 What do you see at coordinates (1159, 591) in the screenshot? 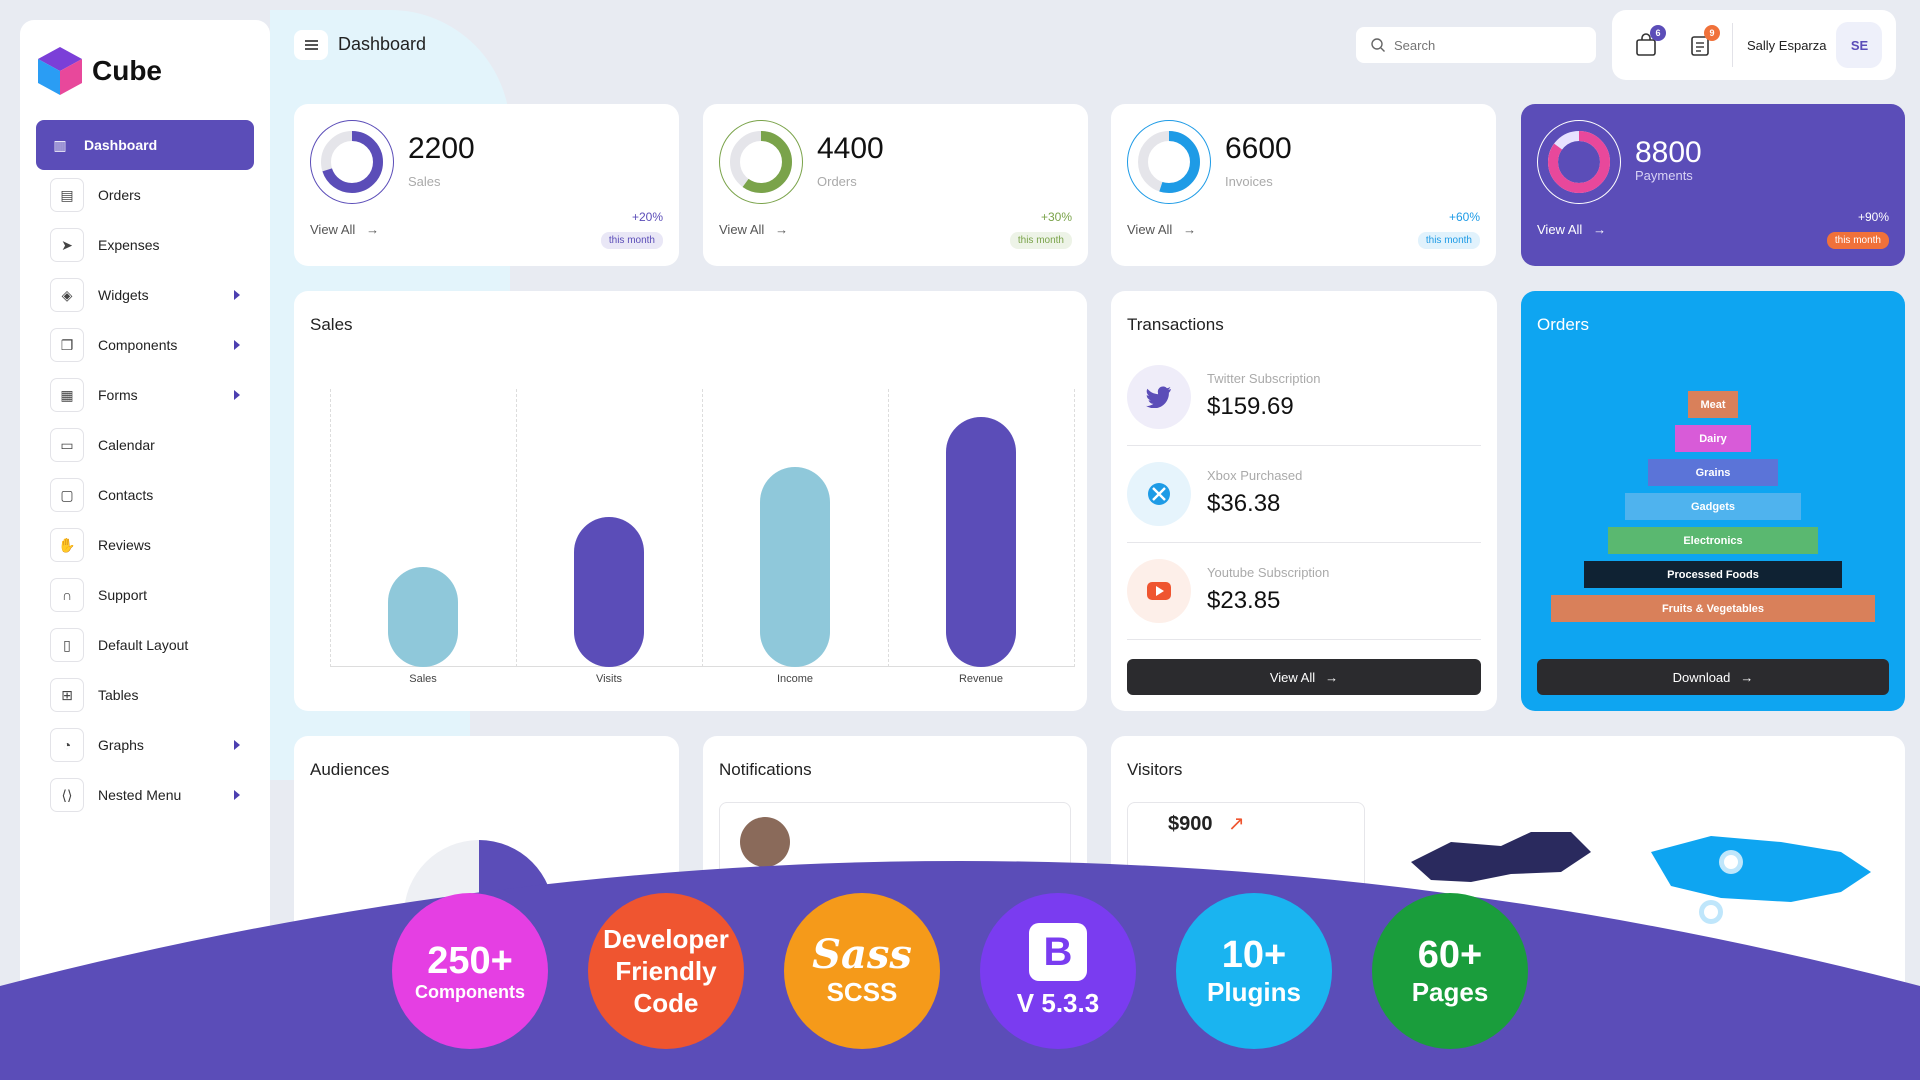
I see `youtube-icon` at bounding box center [1159, 591].